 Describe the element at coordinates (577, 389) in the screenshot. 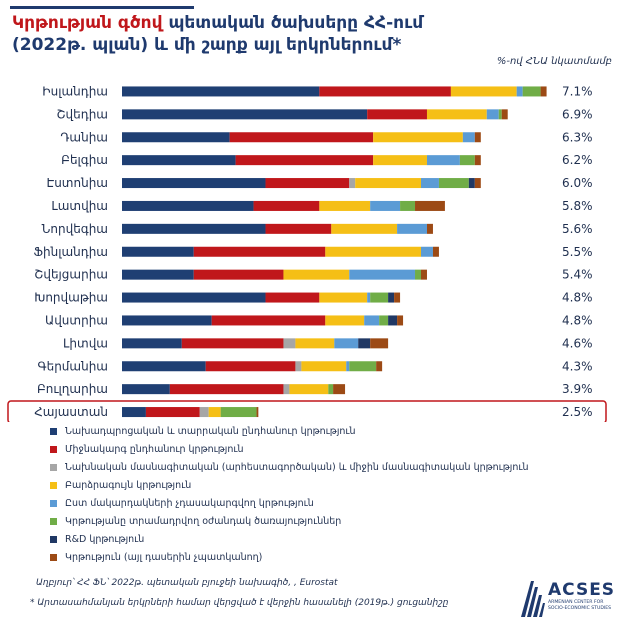

I see `total-label: 3.9%` at that location.